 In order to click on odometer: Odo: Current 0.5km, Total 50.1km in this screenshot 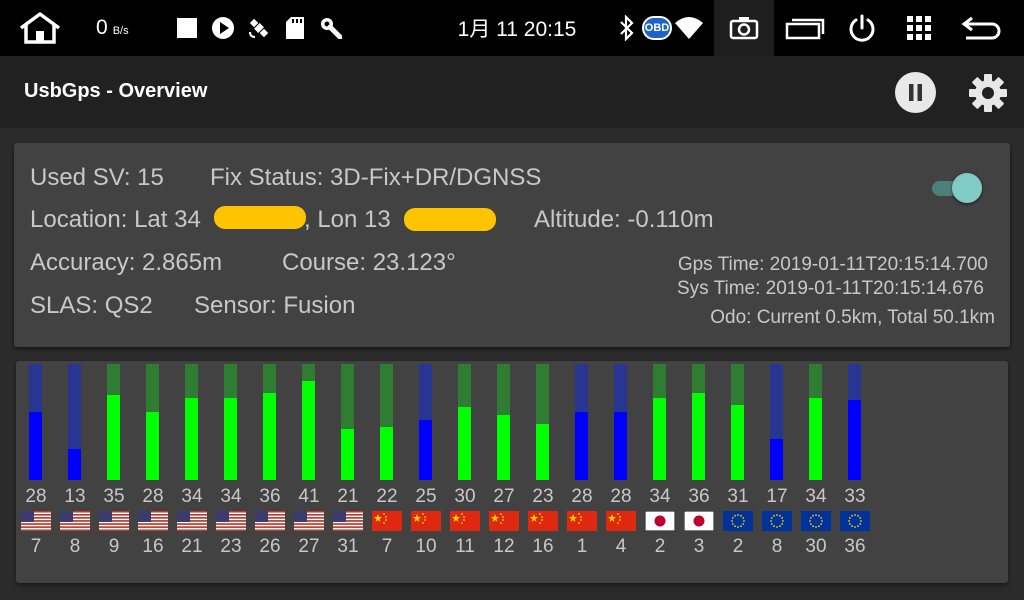, I will do `click(852, 317)`.